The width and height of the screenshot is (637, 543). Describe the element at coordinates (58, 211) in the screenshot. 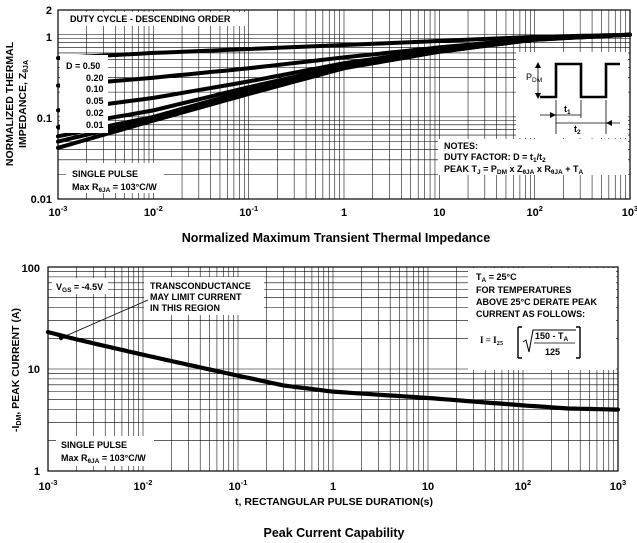

I see `c1-x-tick-label: 10⁻³` at that location.